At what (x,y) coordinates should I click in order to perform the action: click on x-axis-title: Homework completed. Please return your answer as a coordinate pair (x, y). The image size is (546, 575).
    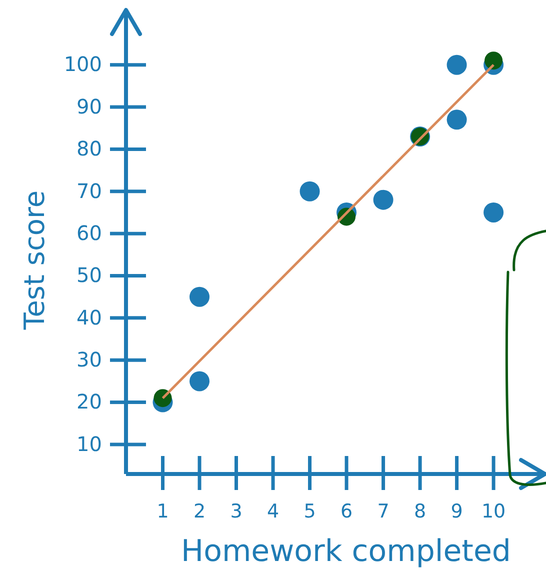
    Looking at the image, I should click on (346, 551).